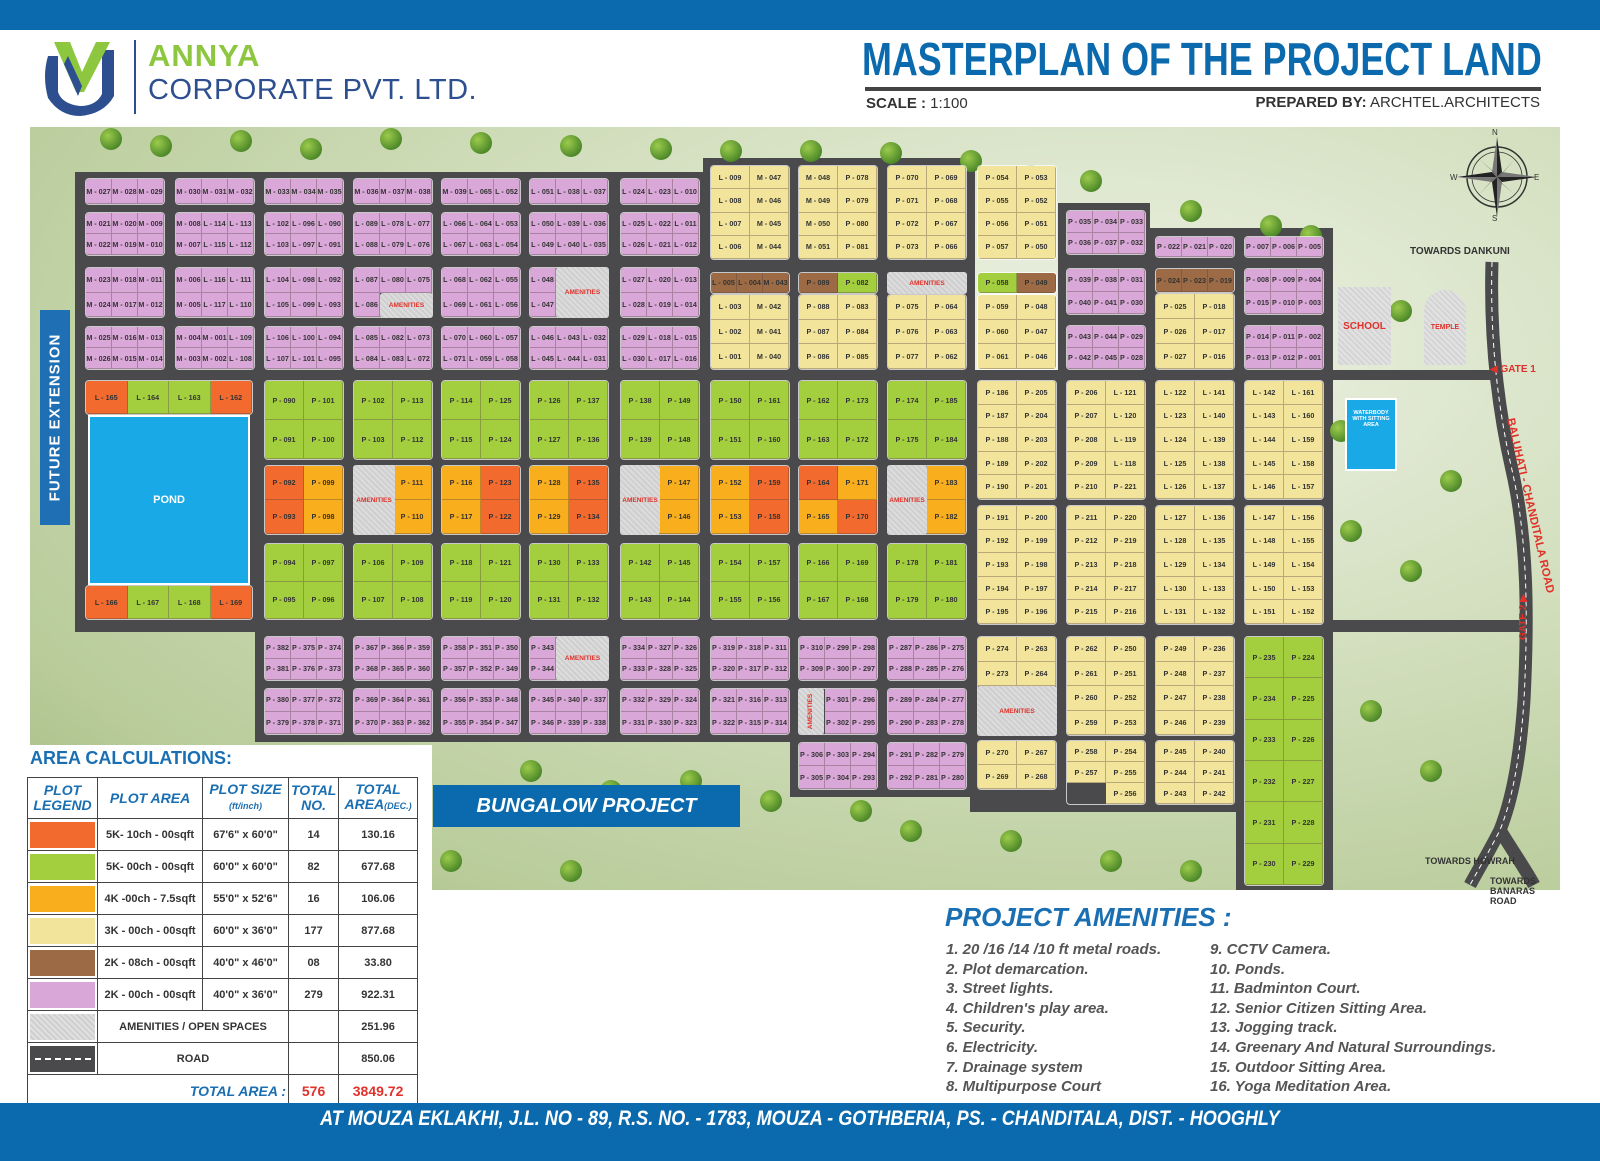 The height and width of the screenshot is (1161, 1600). I want to click on plot: P - 315, so click(750, 722).